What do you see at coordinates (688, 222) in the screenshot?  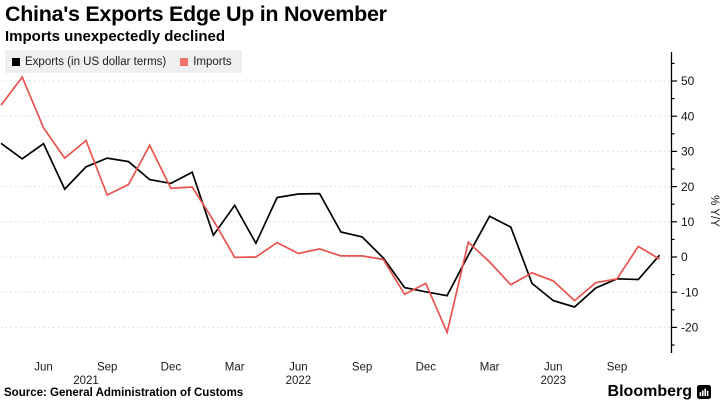 I see `svg-text: 10` at bounding box center [688, 222].